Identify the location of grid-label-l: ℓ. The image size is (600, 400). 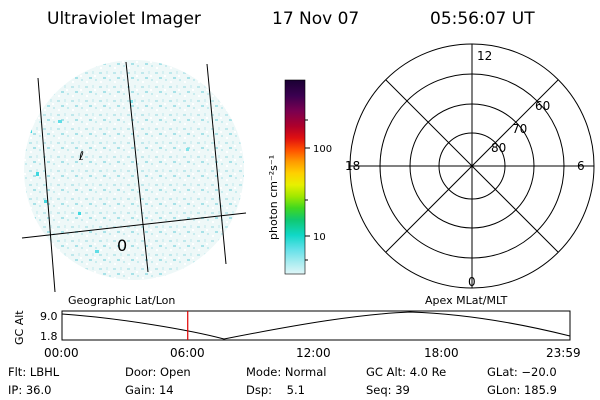
(81, 156).